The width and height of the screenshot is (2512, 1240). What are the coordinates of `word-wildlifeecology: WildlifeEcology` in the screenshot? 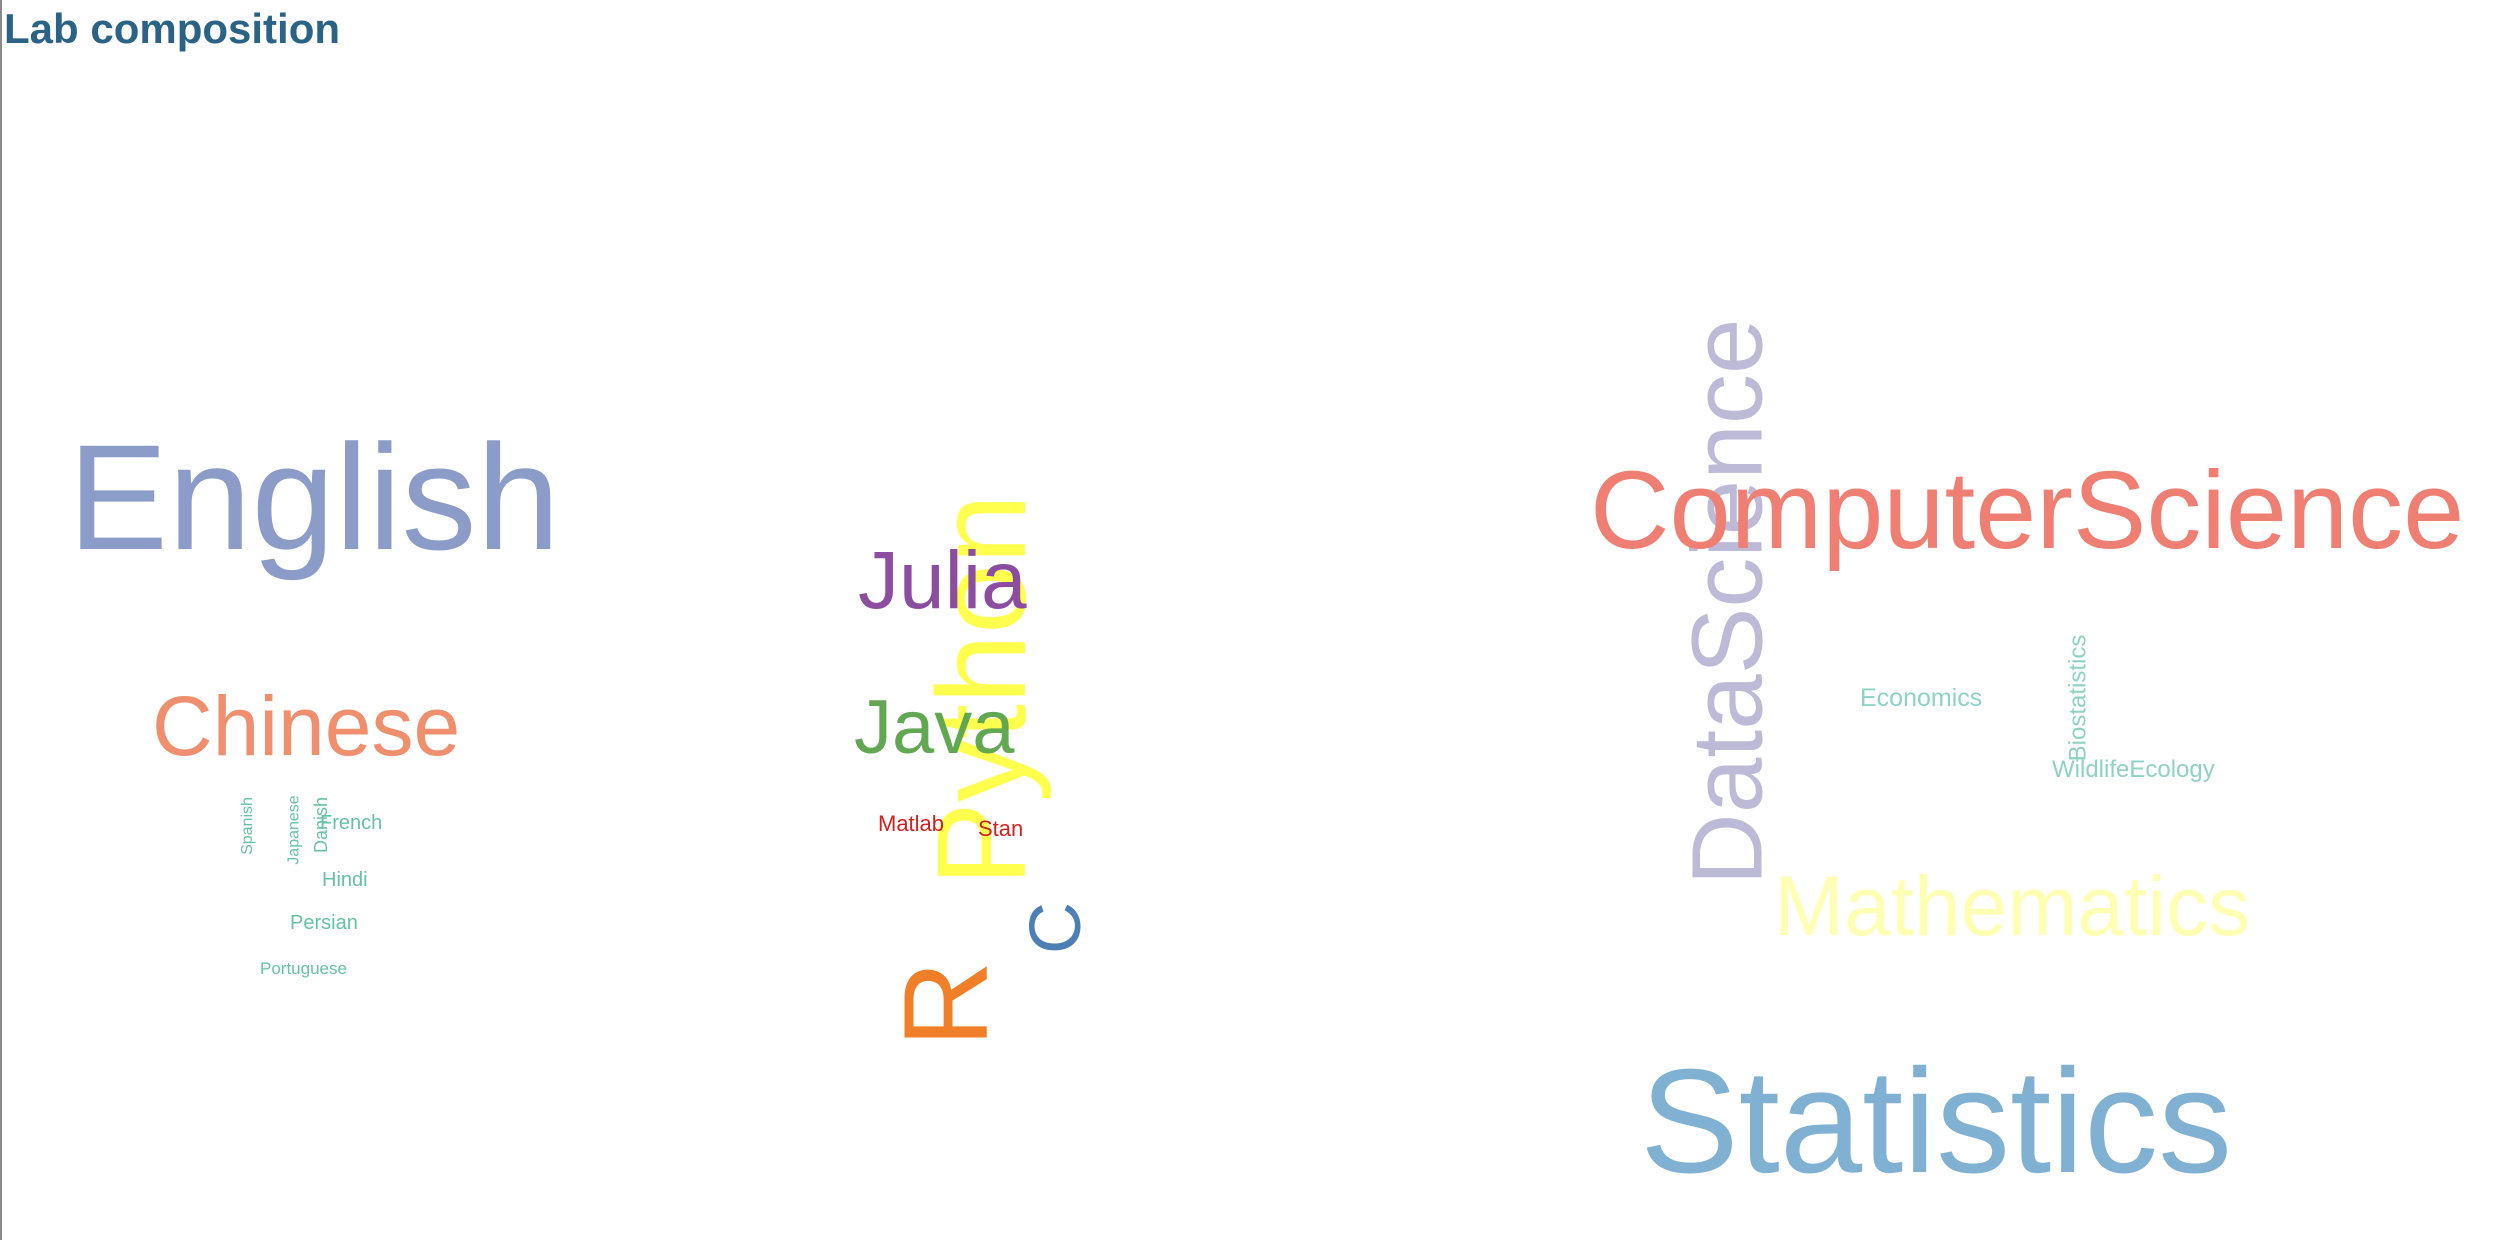 It's located at (2133, 769).